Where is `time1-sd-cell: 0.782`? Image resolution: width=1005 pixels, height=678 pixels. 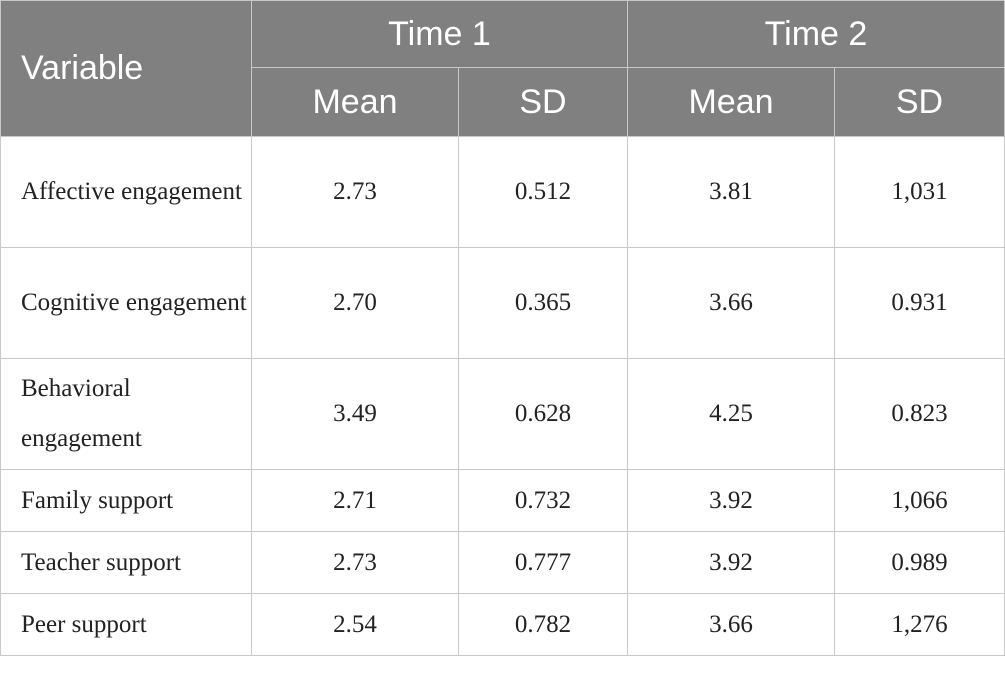
time1-sd-cell: 0.782 is located at coordinates (543, 624).